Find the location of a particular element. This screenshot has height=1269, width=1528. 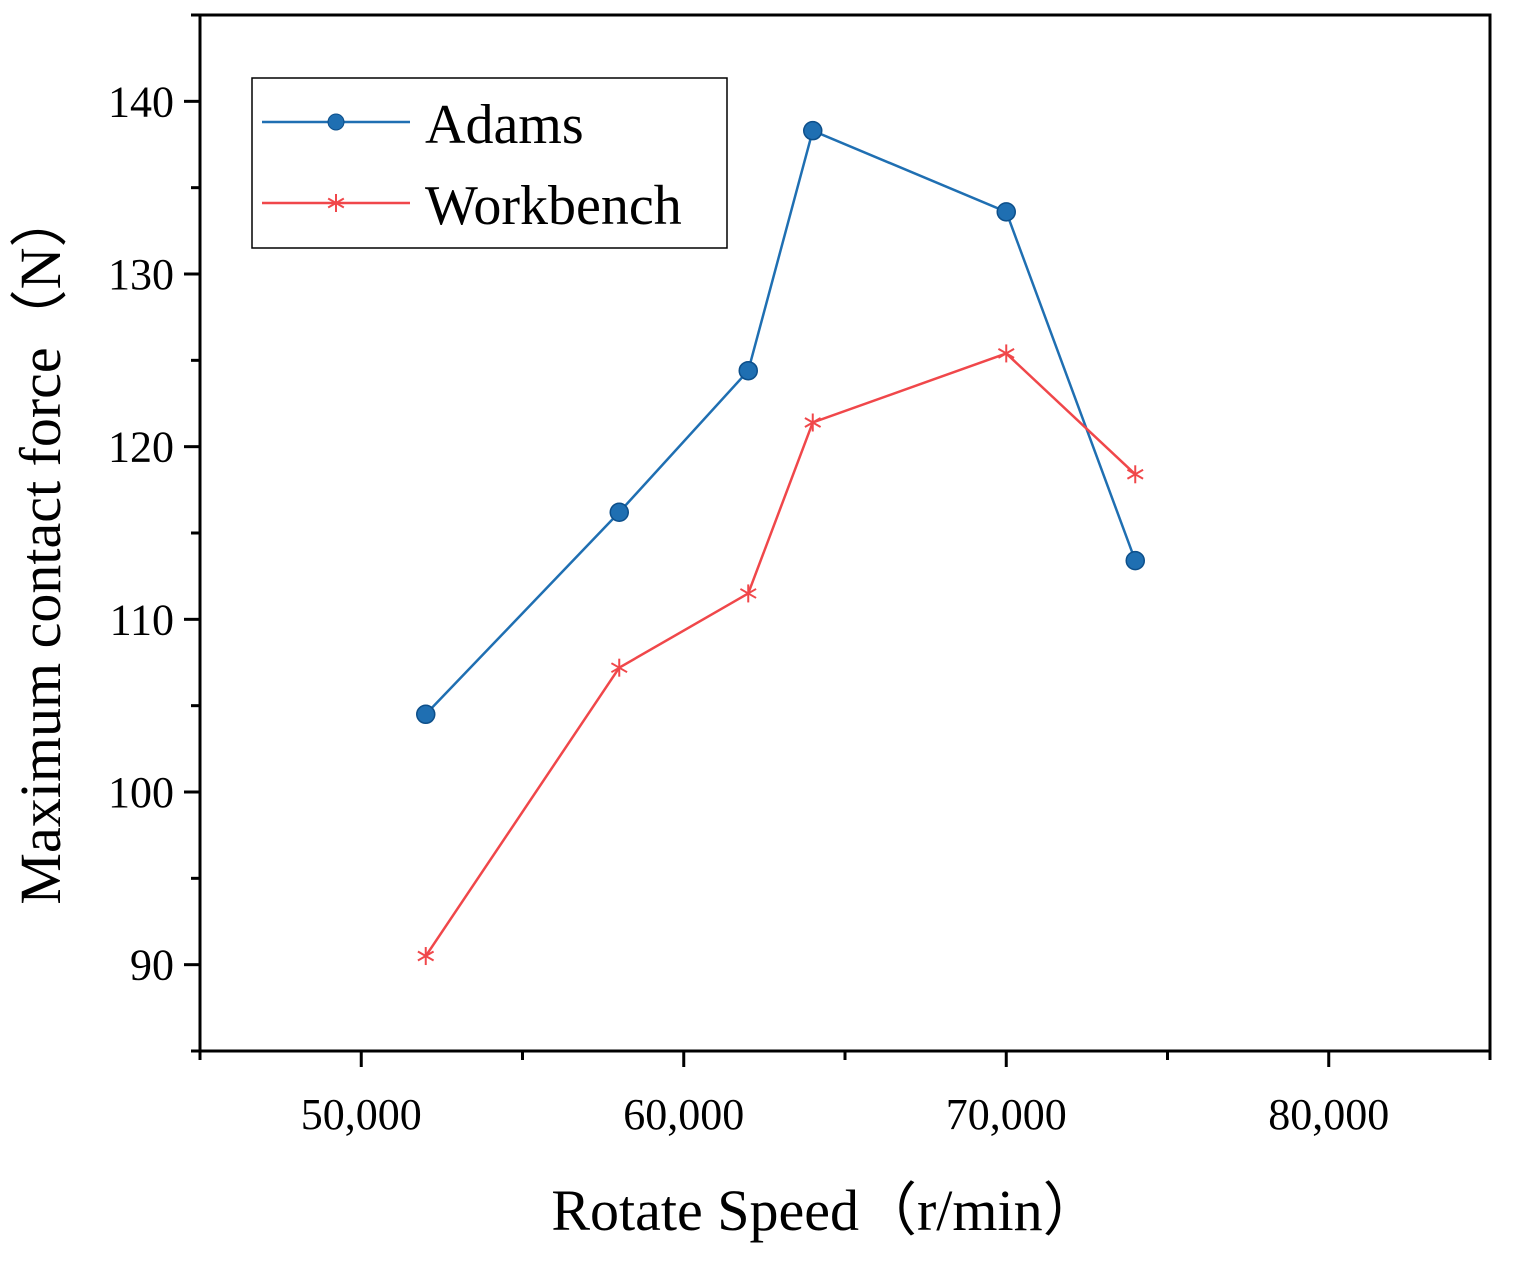

y-axis: 90 100 110 120 130 140 is located at coordinates (154, 533).